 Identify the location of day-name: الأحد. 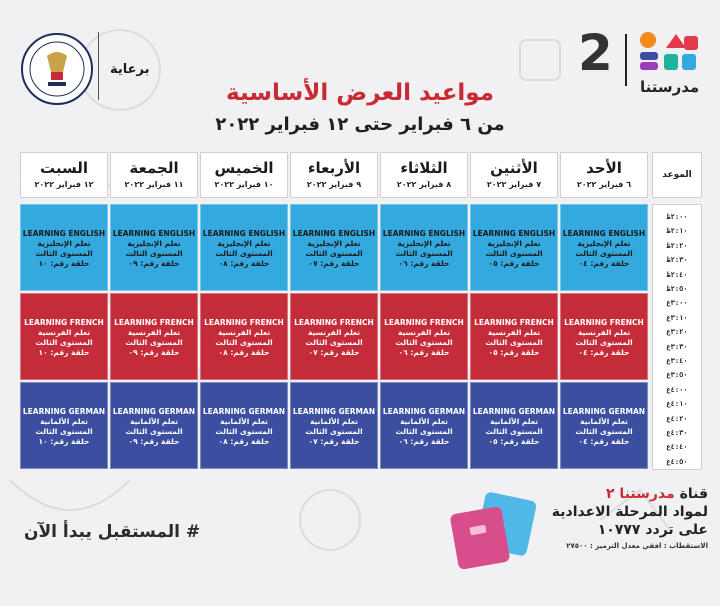
(604, 168).